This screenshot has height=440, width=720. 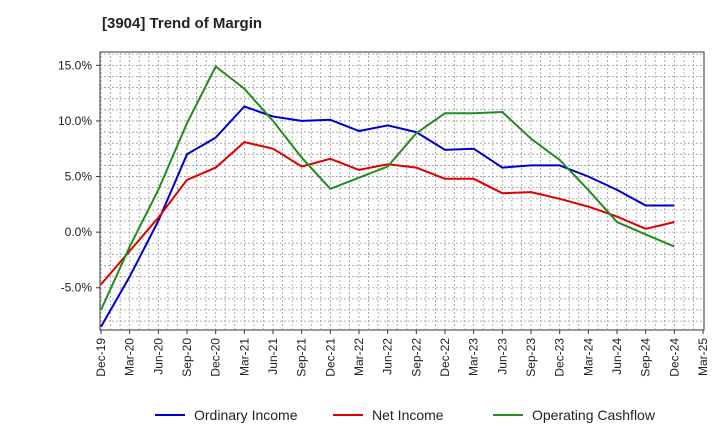 I want to click on x-tick-label: Jun-22, so click(x=388, y=356).